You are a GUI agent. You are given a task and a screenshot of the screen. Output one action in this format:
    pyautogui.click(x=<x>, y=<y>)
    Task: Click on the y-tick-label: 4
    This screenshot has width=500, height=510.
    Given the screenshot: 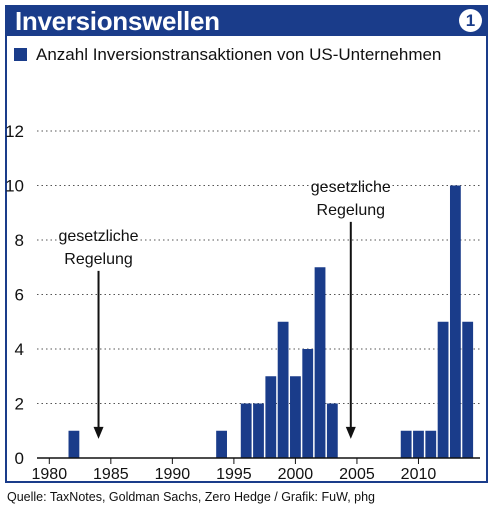 What is the action you would take?
    pyautogui.click(x=19, y=349)
    